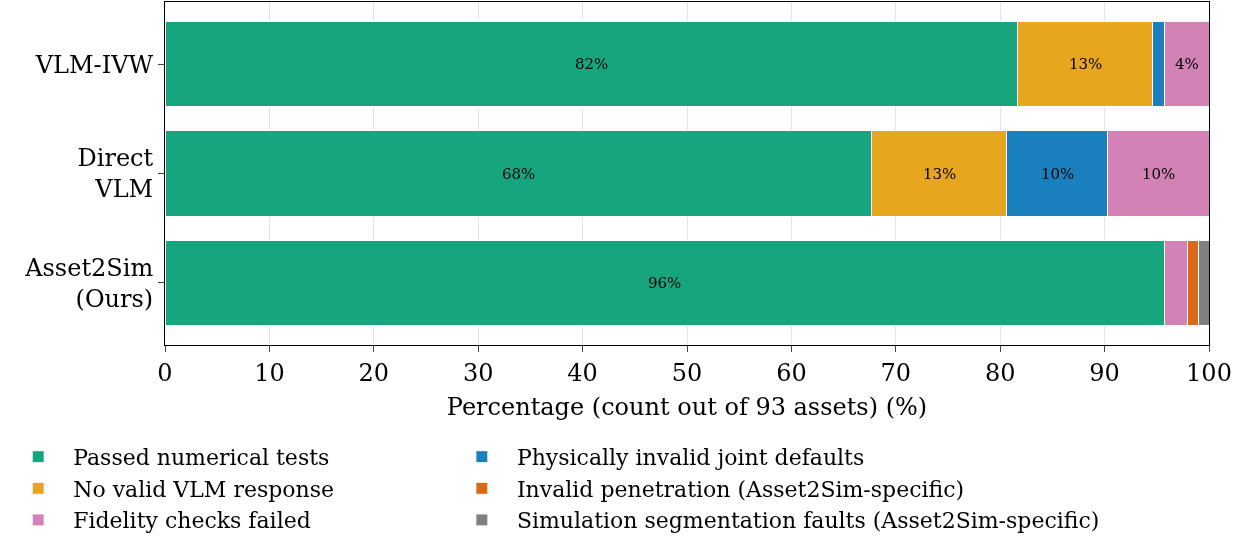 Image resolution: width=1248 pixels, height=552 pixels. Describe the element at coordinates (201, 458) in the screenshot. I see `legend-label: Passed numerical tests` at that location.